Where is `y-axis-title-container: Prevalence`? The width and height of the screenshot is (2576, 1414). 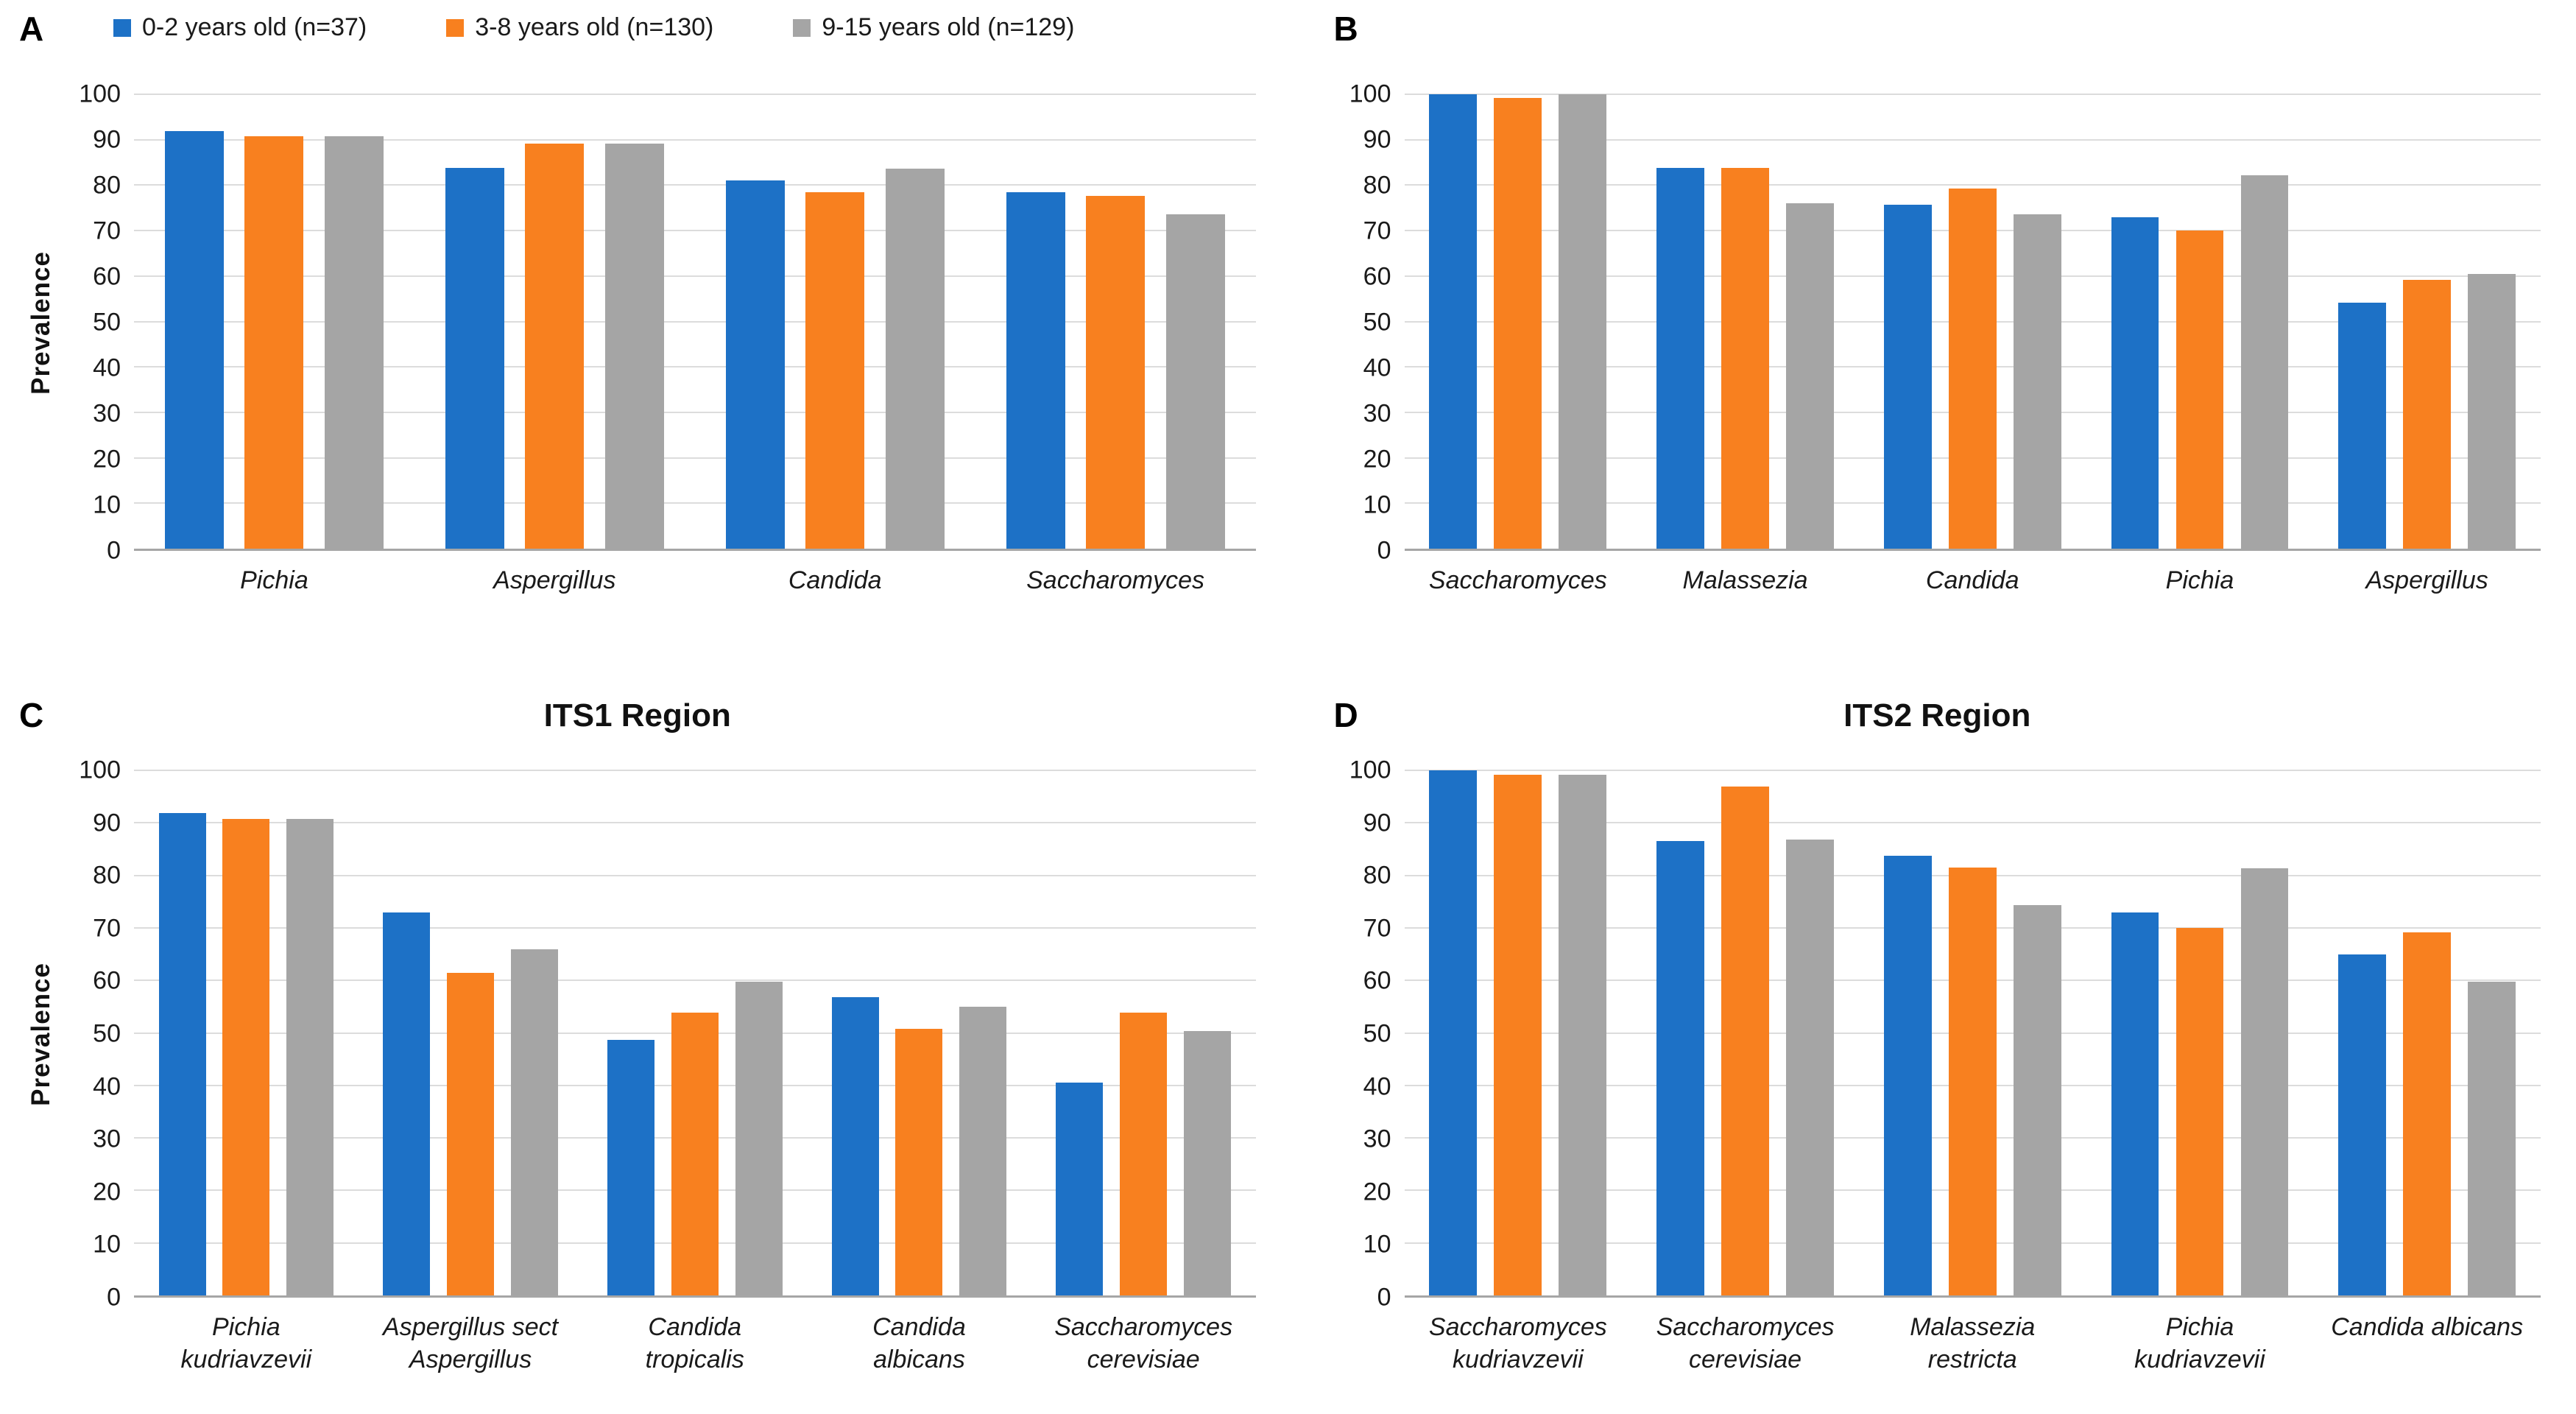
y-axis-title-container: Prevalence is located at coordinates (41, 1034).